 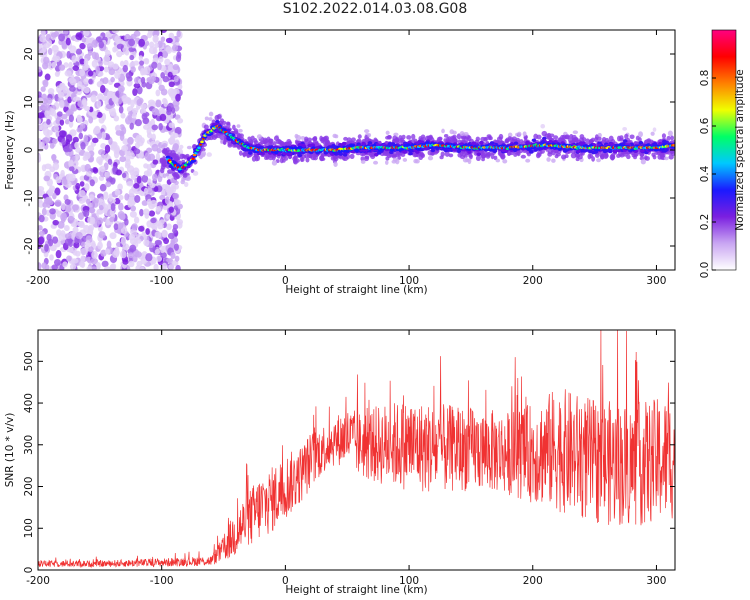 I want to click on snr-ytick-label: 300, so click(x=29, y=445).